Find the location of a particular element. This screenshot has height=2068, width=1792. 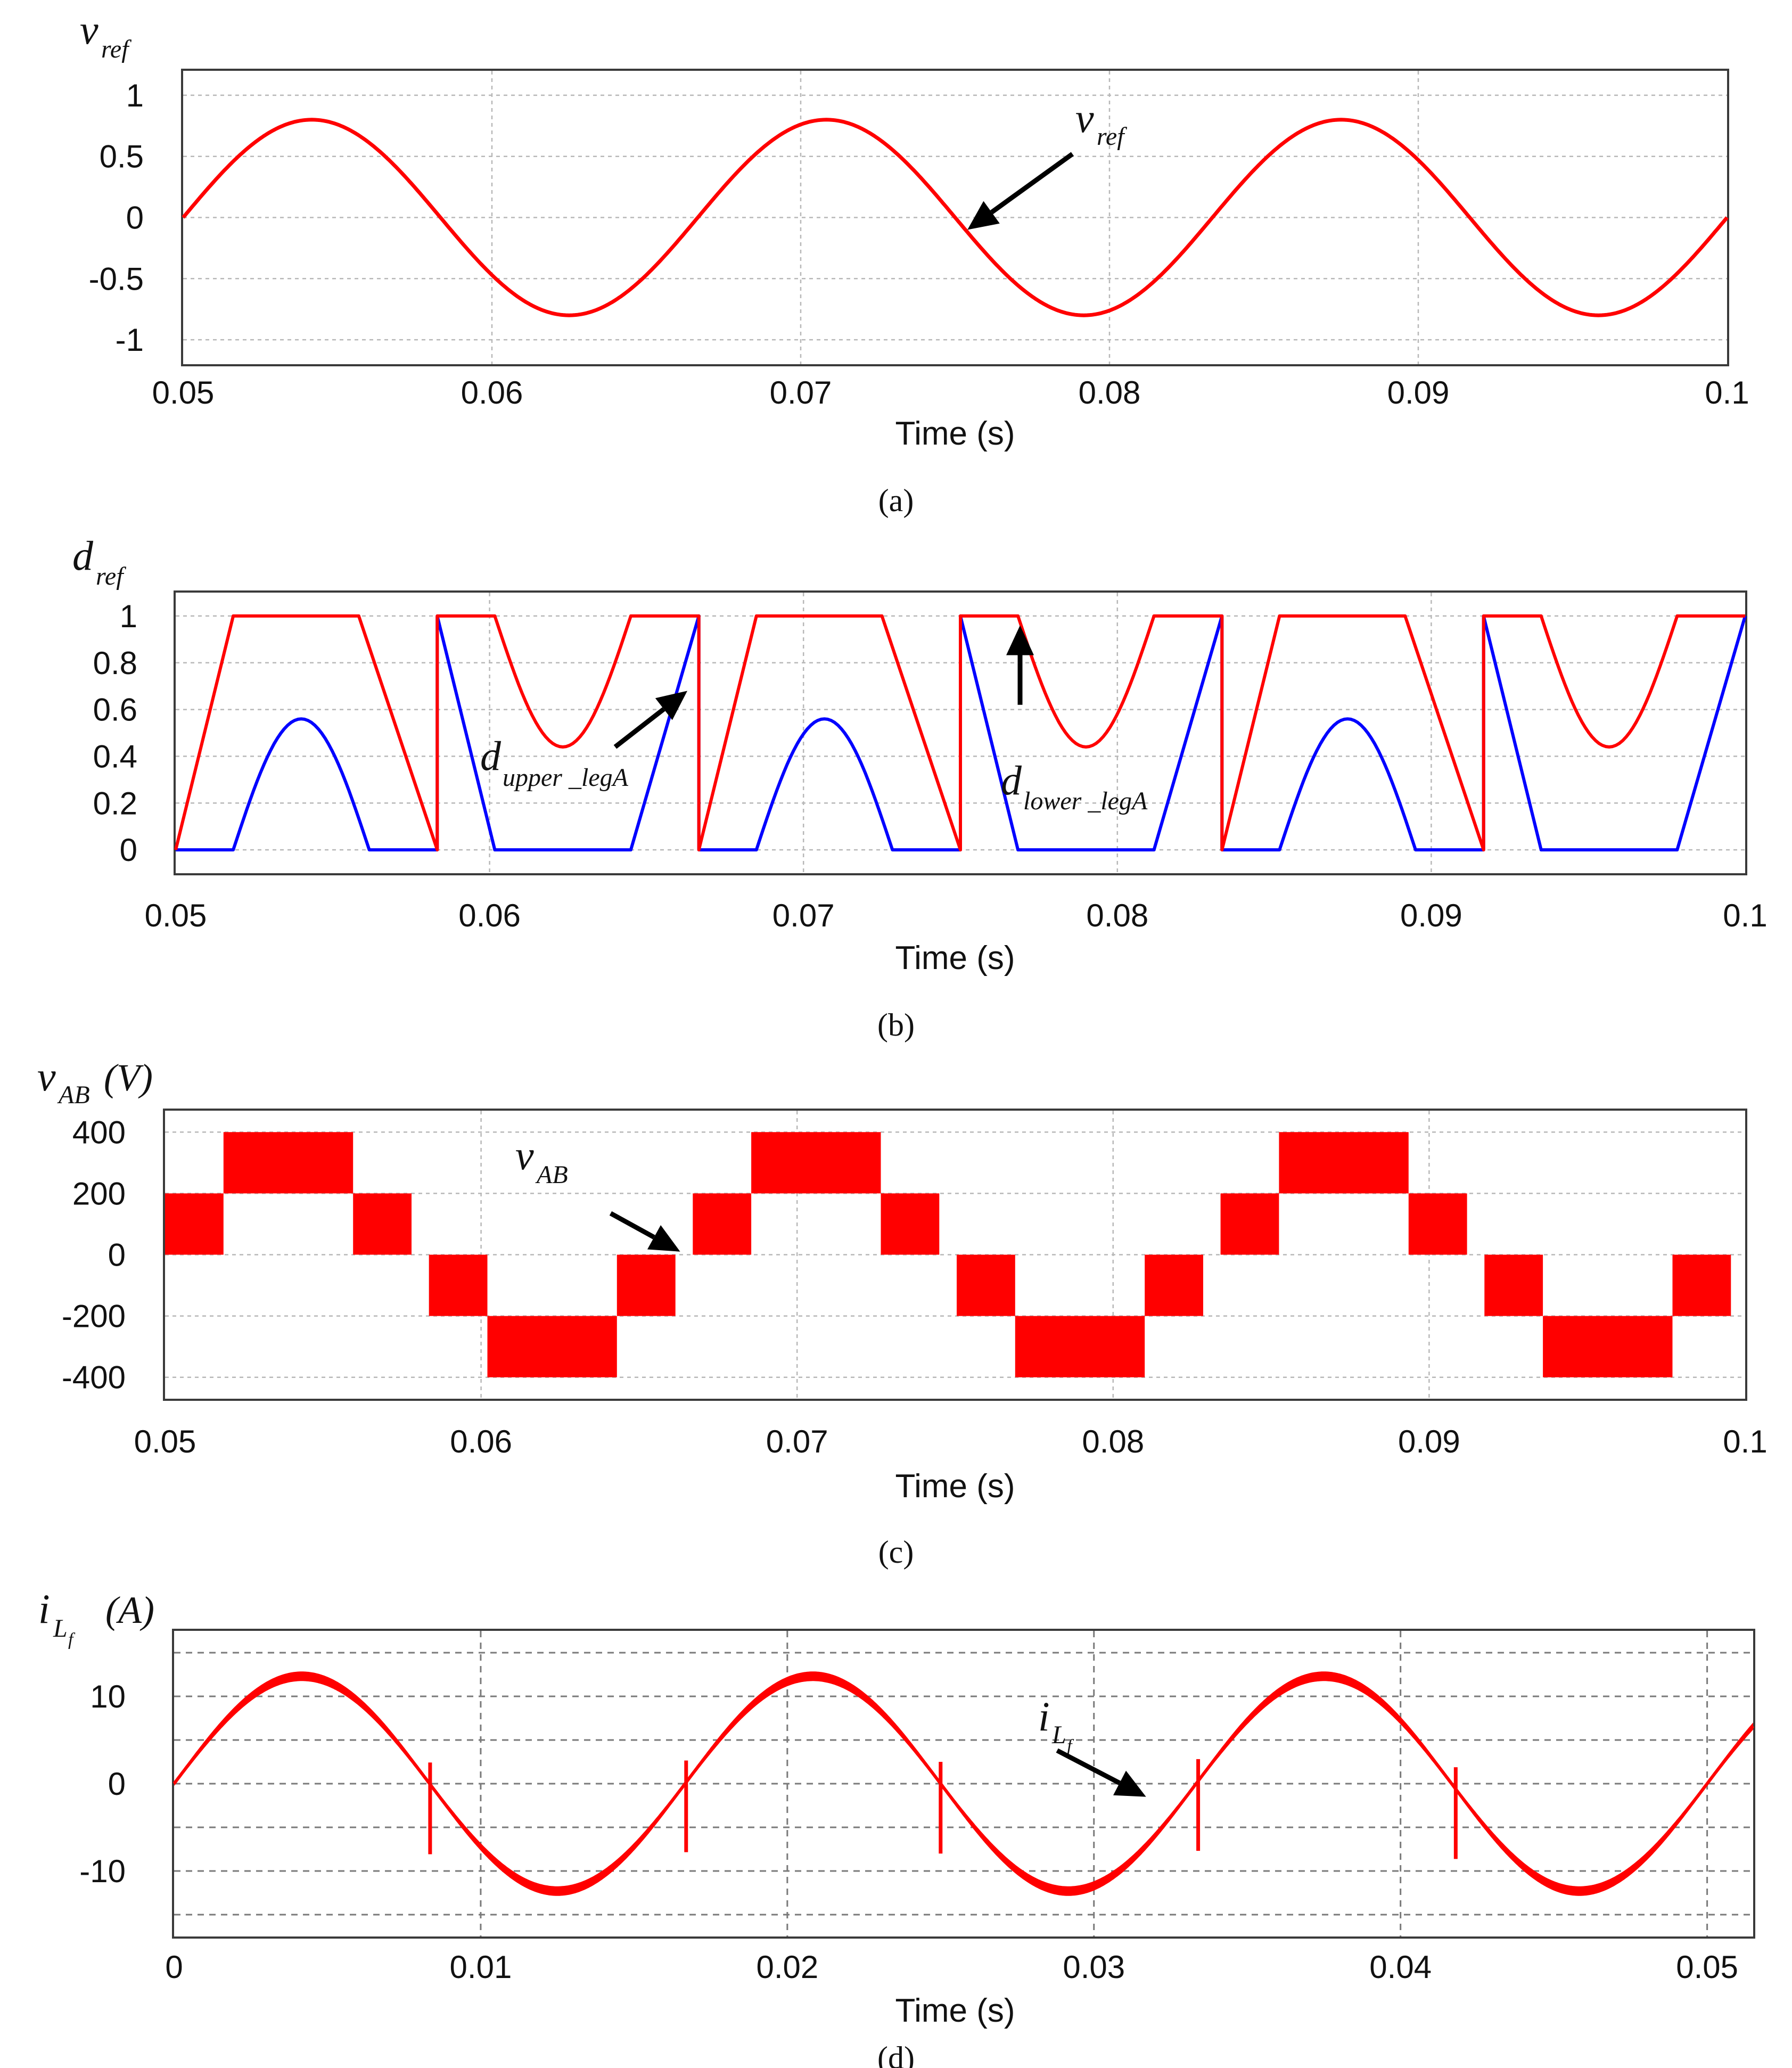

xlabel-d: Time (s) is located at coordinates (955, 2011).